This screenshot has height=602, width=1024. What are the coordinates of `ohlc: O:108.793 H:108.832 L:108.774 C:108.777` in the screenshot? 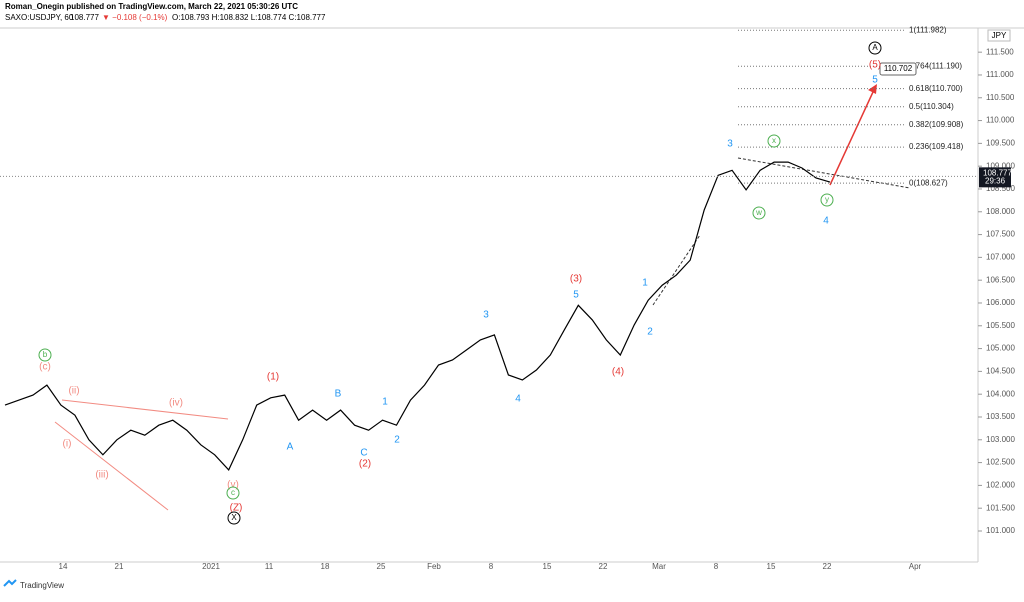 It's located at (249, 17).